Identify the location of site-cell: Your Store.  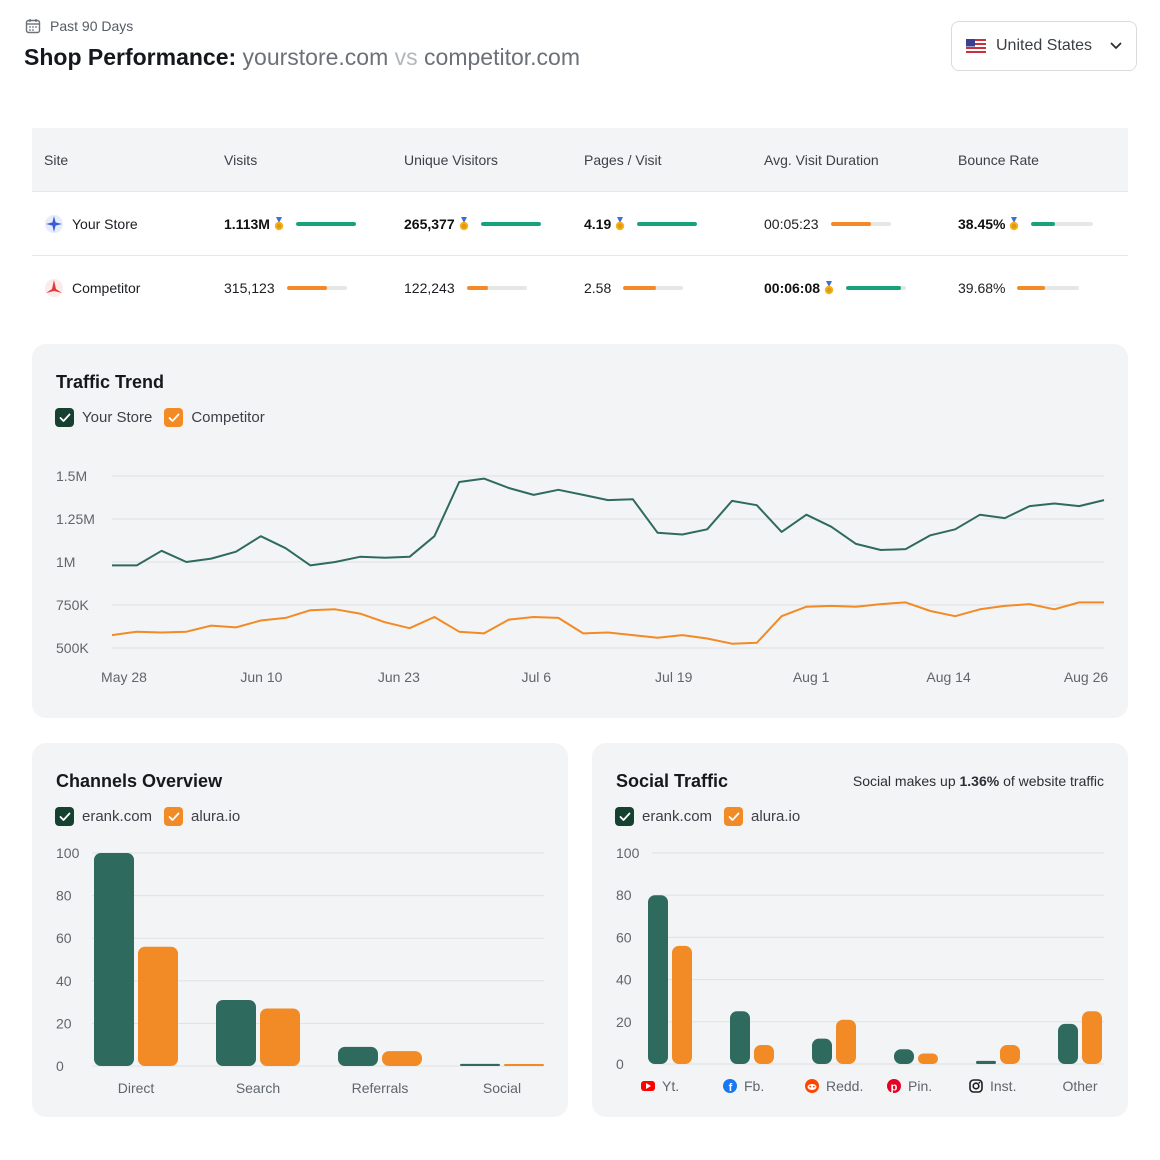
(122, 224).